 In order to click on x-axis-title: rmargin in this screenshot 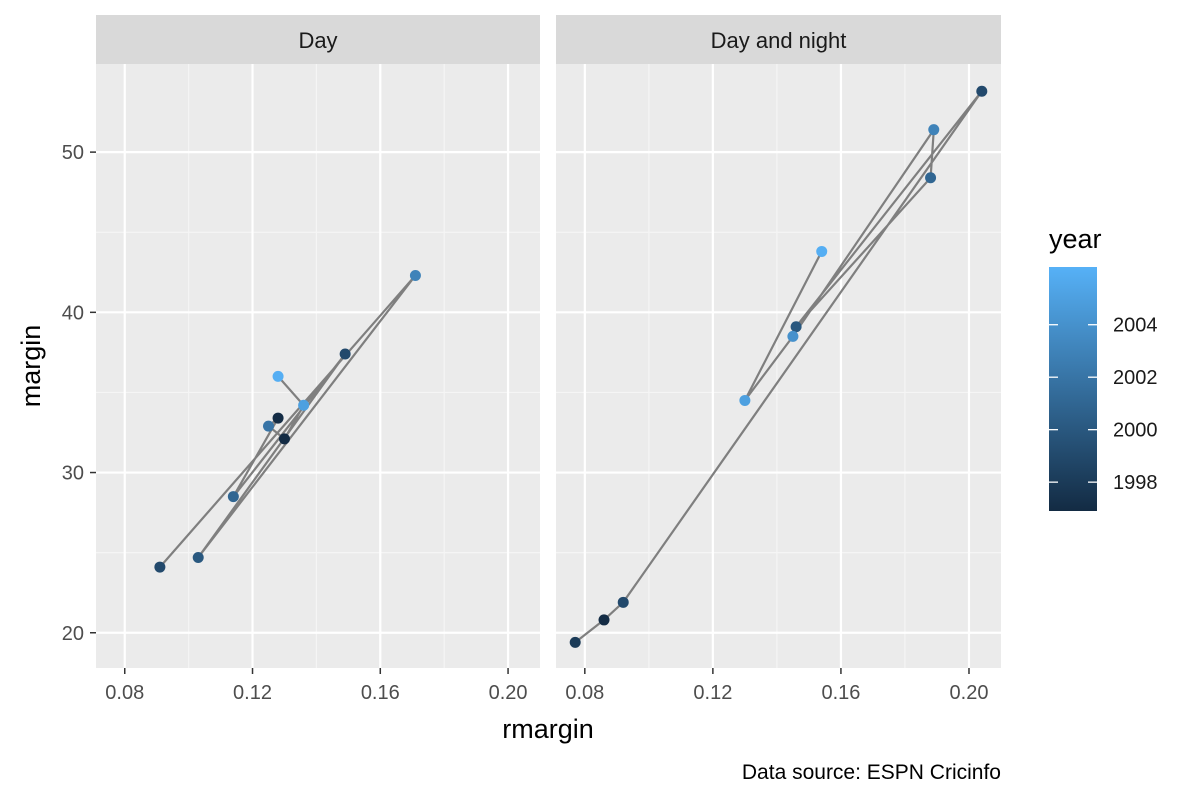, I will do `click(548, 729)`.